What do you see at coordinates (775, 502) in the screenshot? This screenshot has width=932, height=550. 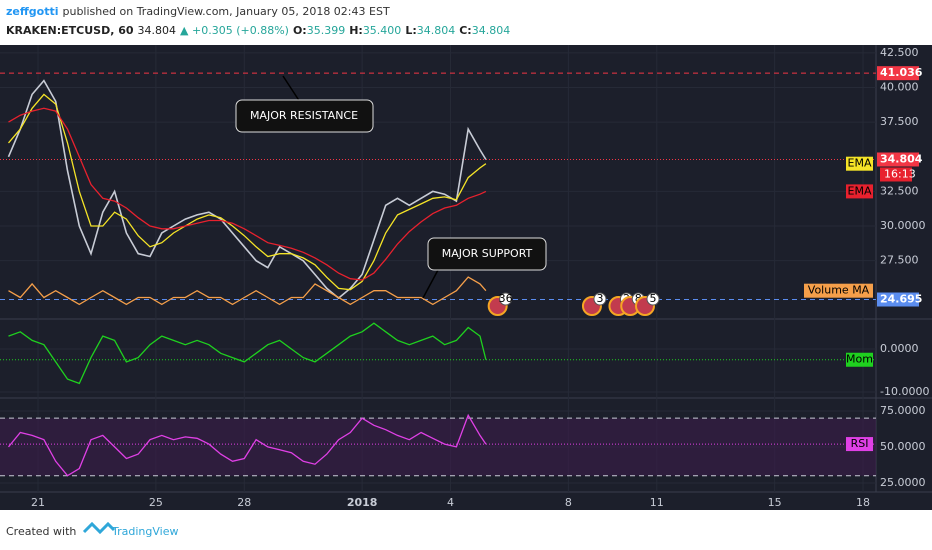 I see `x-tick-label: 15` at bounding box center [775, 502].